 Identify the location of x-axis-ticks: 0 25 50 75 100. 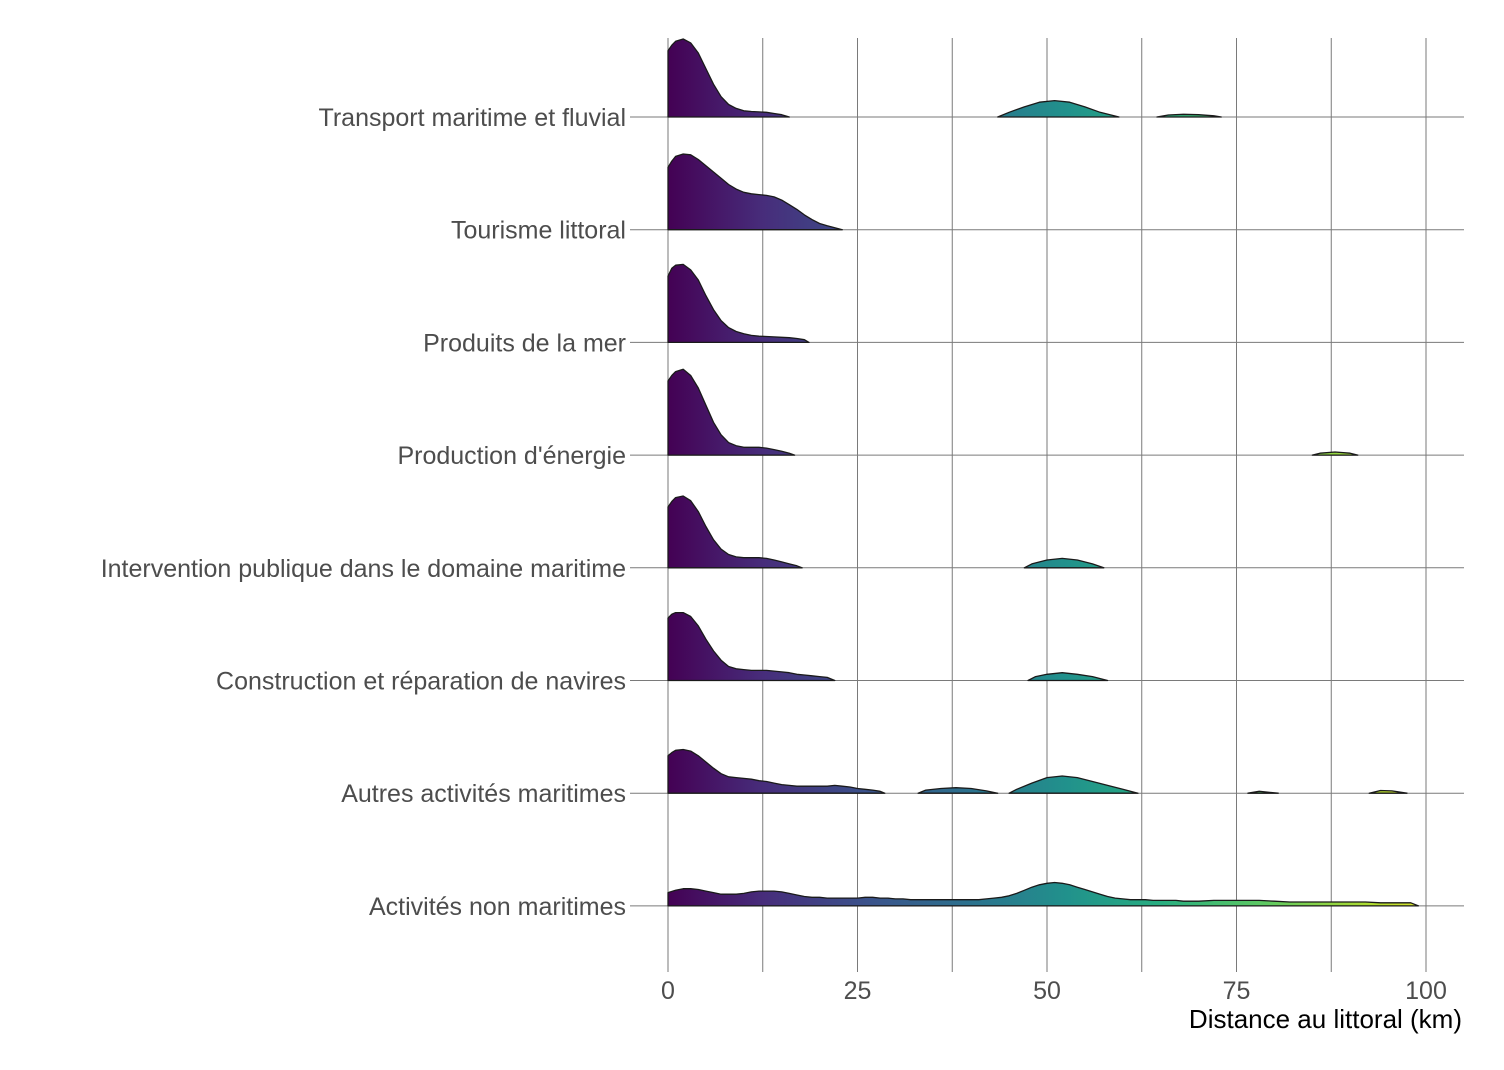
(1054, 991).